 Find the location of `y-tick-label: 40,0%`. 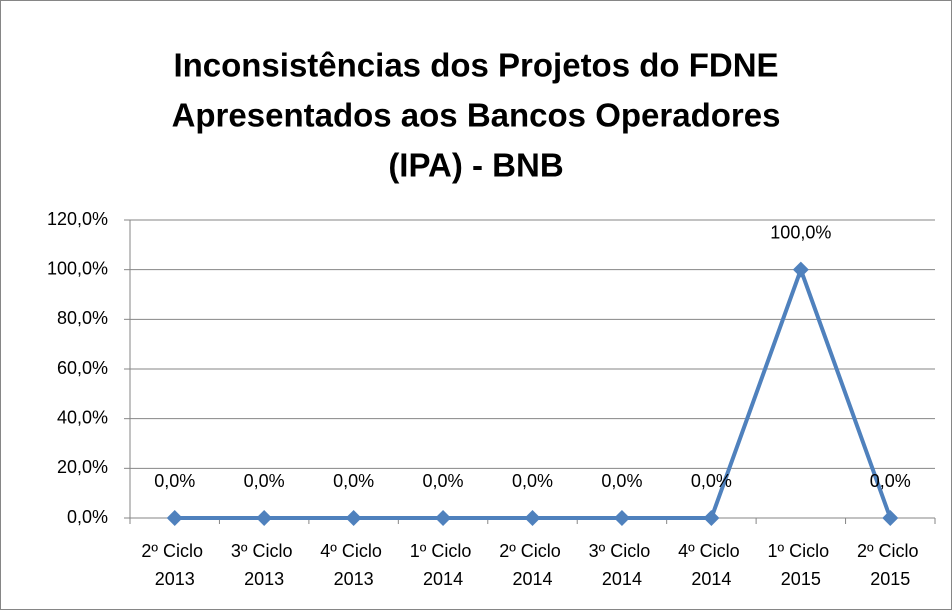

y-tick-label: 40,0% is located at coordinates (82, 417).